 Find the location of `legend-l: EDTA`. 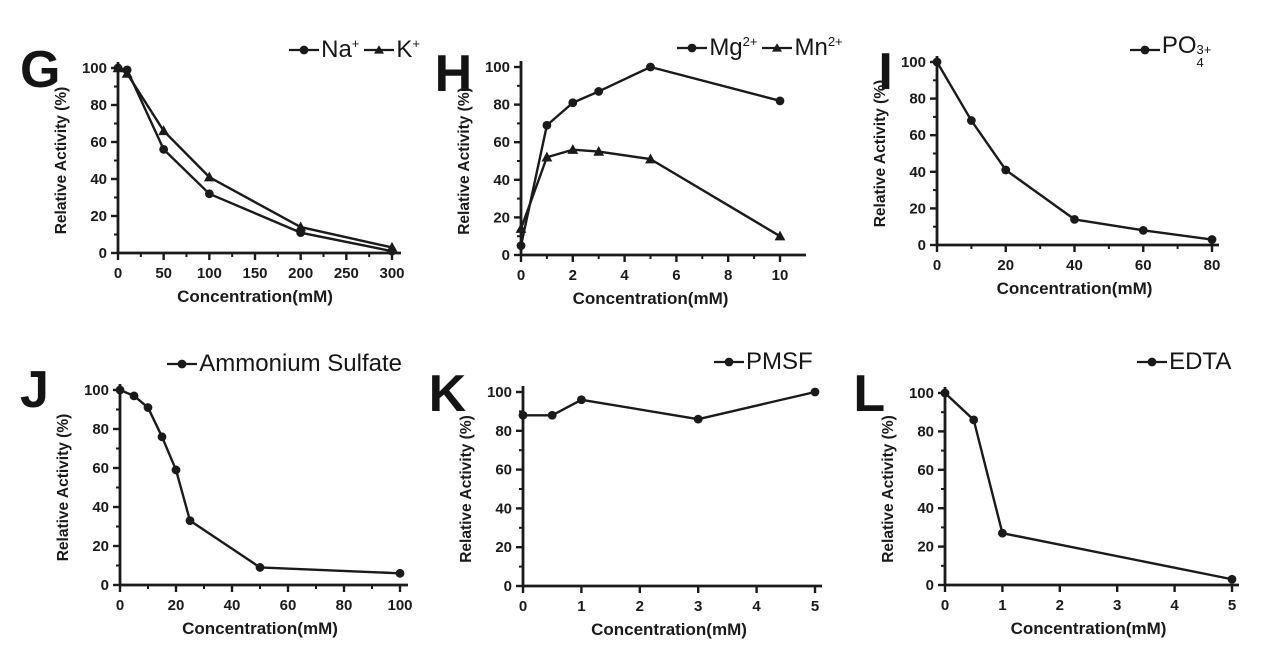

legend-l: EDTA is located at coordinates (1184, 362).